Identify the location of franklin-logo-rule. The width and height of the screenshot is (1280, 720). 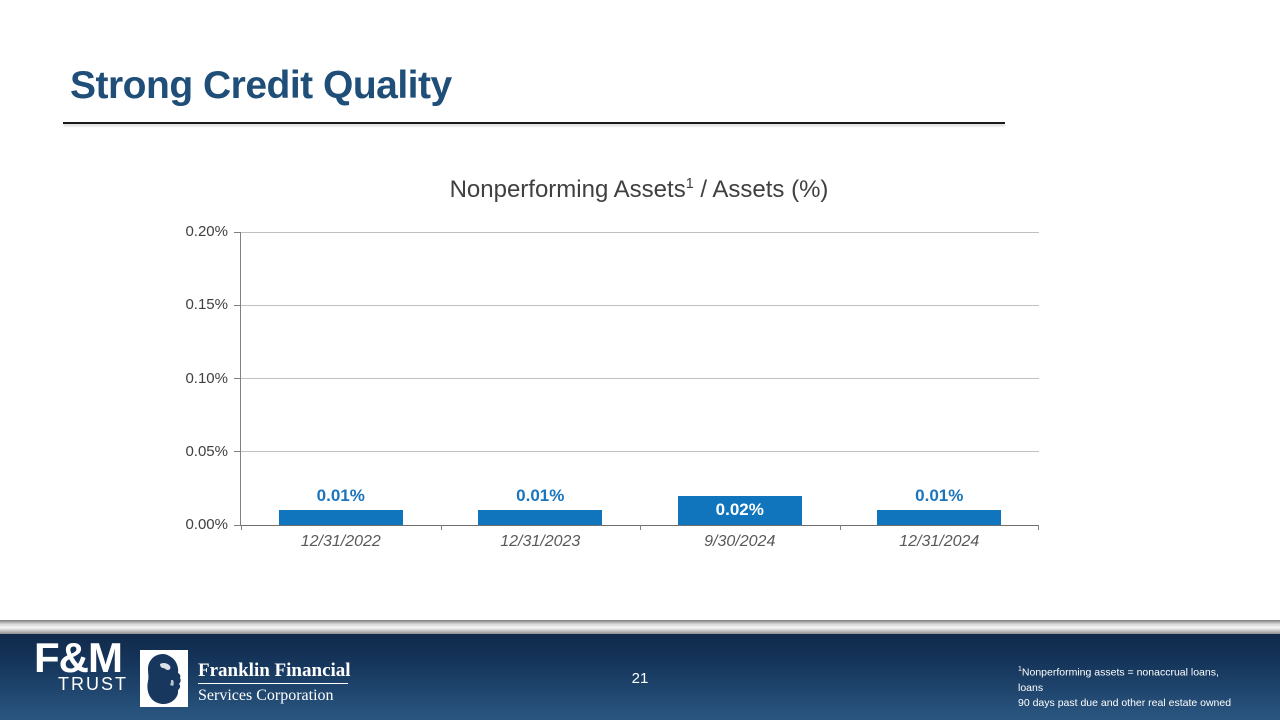
(273, 683).